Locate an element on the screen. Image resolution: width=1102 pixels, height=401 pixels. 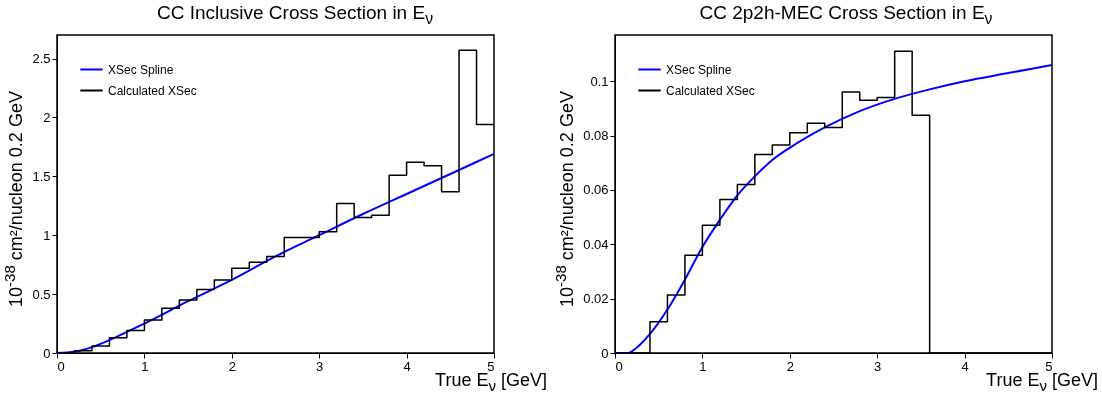
y-tick-label: 1.5 is located at coordinates (41, 176).